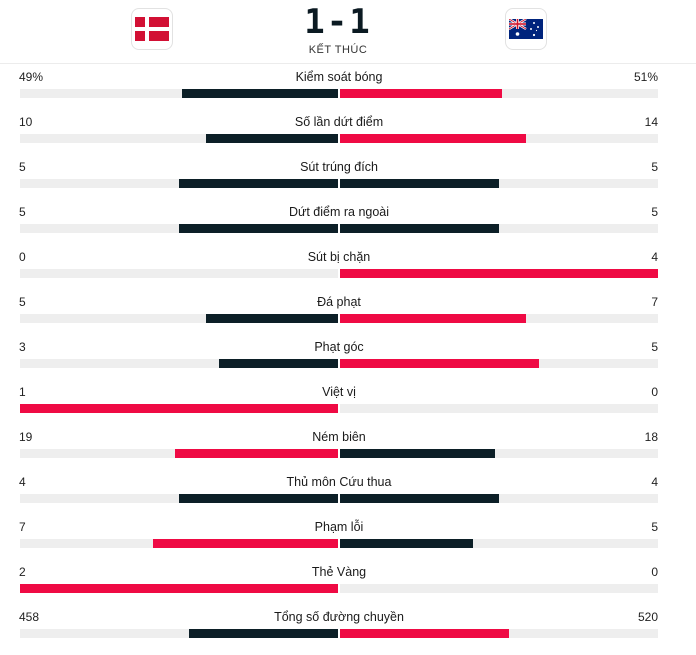 This screenshot has height=655, width=696. I want to click on stat-label: Thủ môn Cứu thua, so click(339, 482).